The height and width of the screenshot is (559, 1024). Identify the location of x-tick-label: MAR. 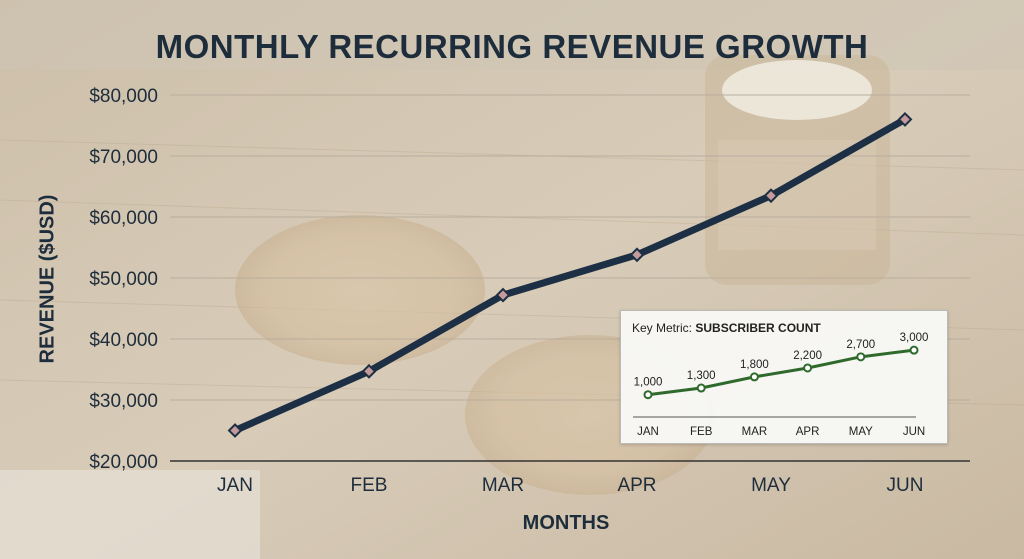
(503, 485).